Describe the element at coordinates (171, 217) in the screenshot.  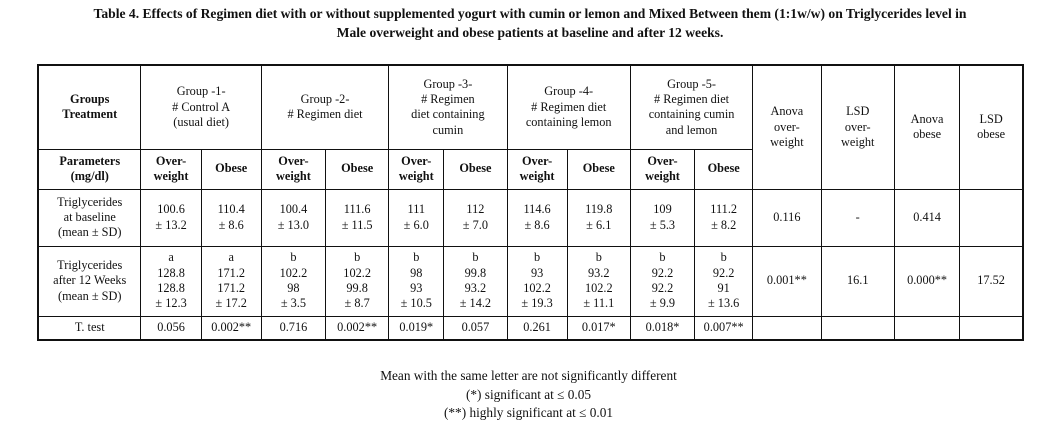
I see `baseline-g1-overweight: 100.6 ± 13.2` at that location.